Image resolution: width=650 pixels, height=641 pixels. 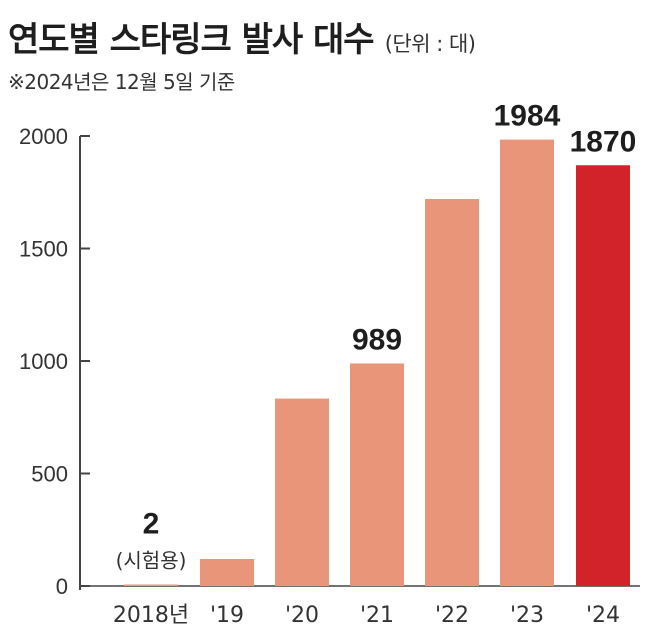 I want to click on y-tick-label: 500, so click(x=49, y=474).